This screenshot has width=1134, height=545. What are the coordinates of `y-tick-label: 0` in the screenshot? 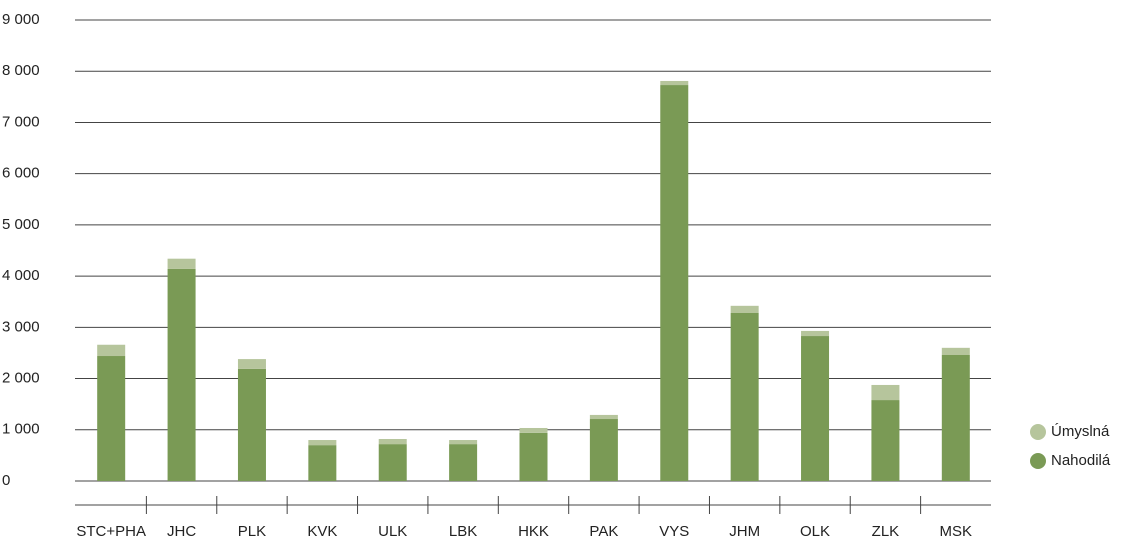 It's located at (6, 480).